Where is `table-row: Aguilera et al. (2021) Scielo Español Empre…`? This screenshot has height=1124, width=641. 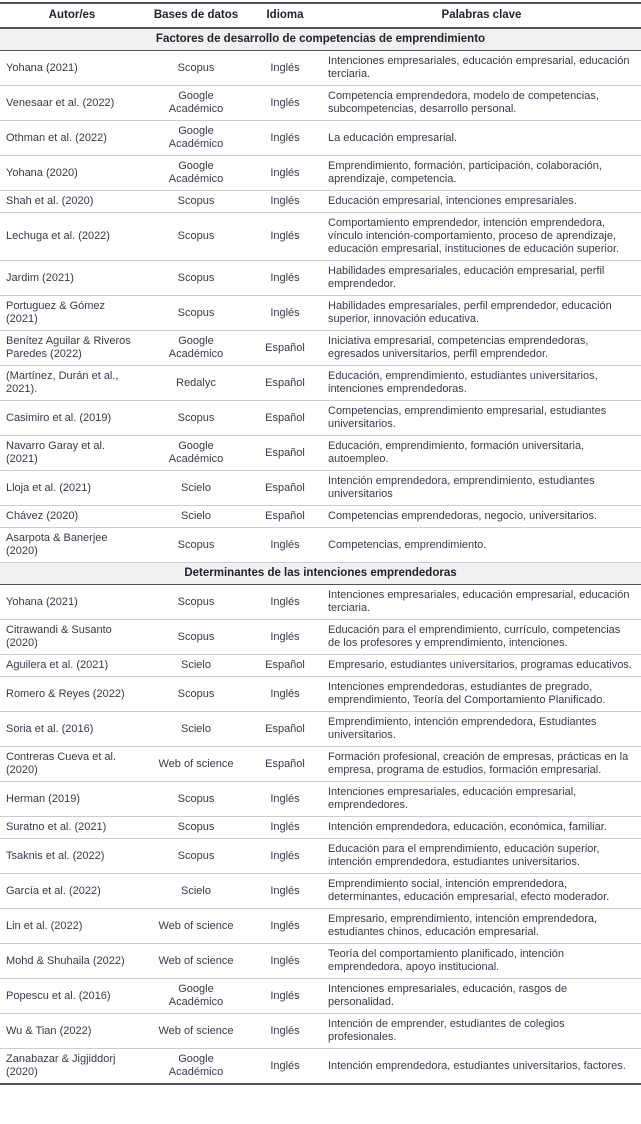
table-row: Aguilera et al. (2021) Scielo Español Empre… is located at coordinates (320, 665).